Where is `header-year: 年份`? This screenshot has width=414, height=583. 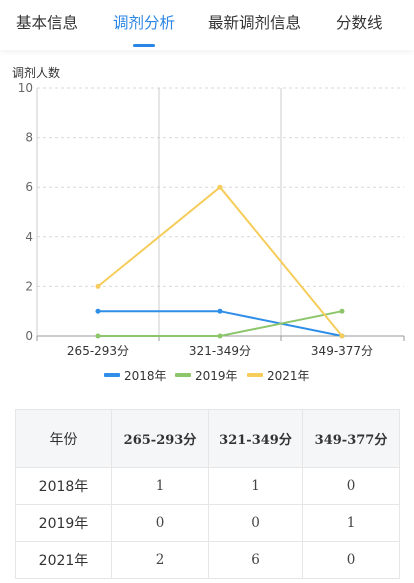 header-year: 年份 is located at coordinates (63, 438).